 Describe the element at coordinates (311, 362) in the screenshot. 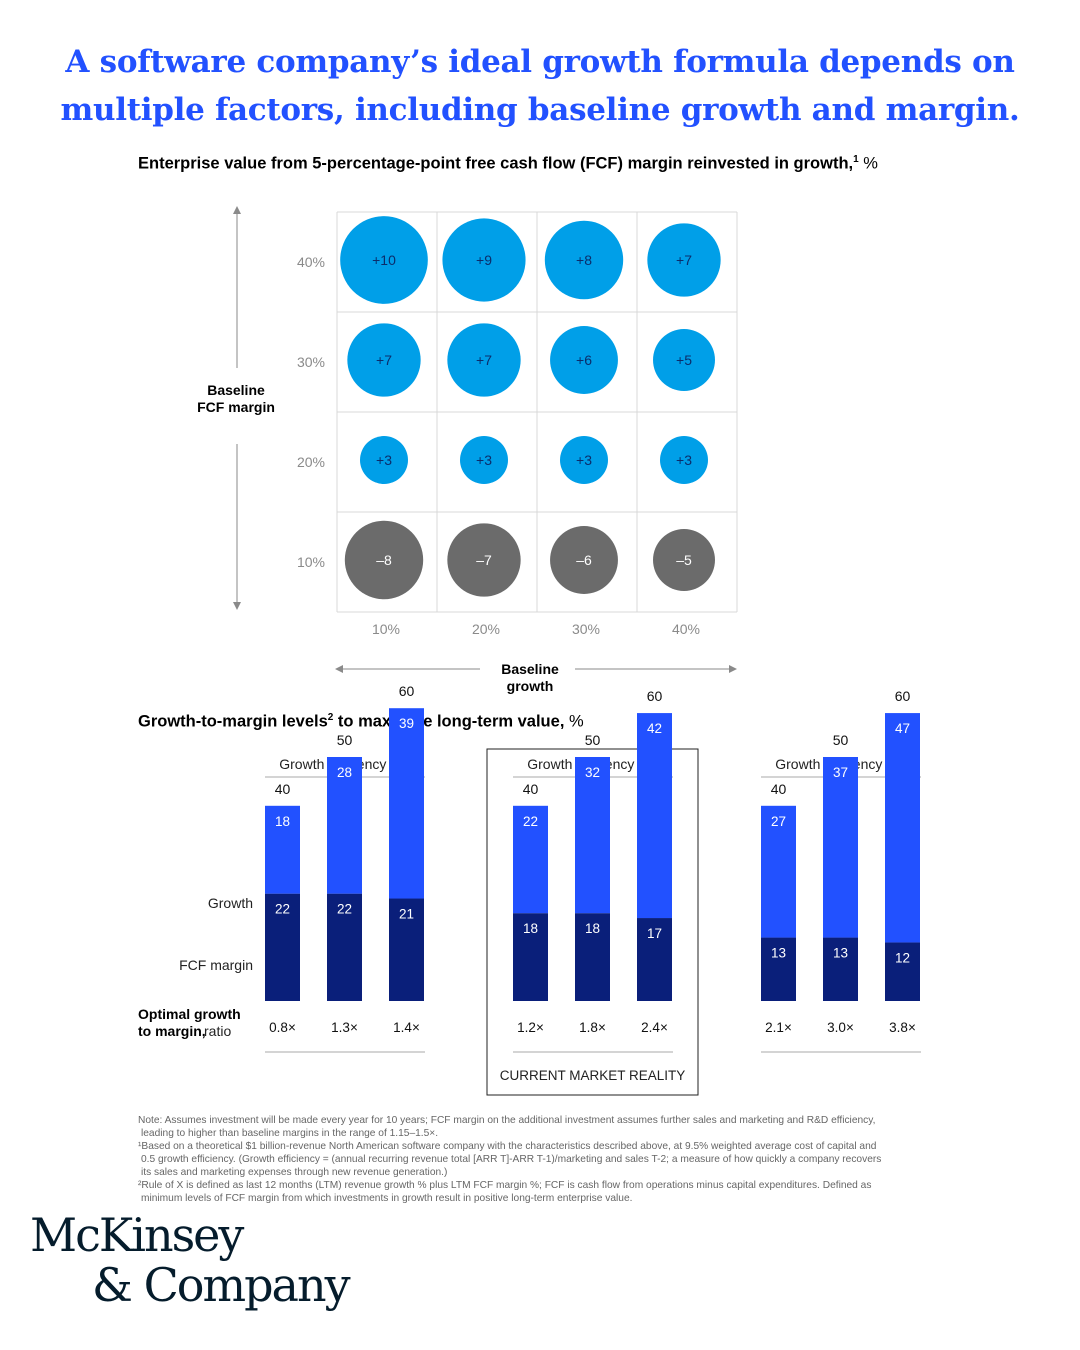

I see `y-tick-label: 30%` at that location.